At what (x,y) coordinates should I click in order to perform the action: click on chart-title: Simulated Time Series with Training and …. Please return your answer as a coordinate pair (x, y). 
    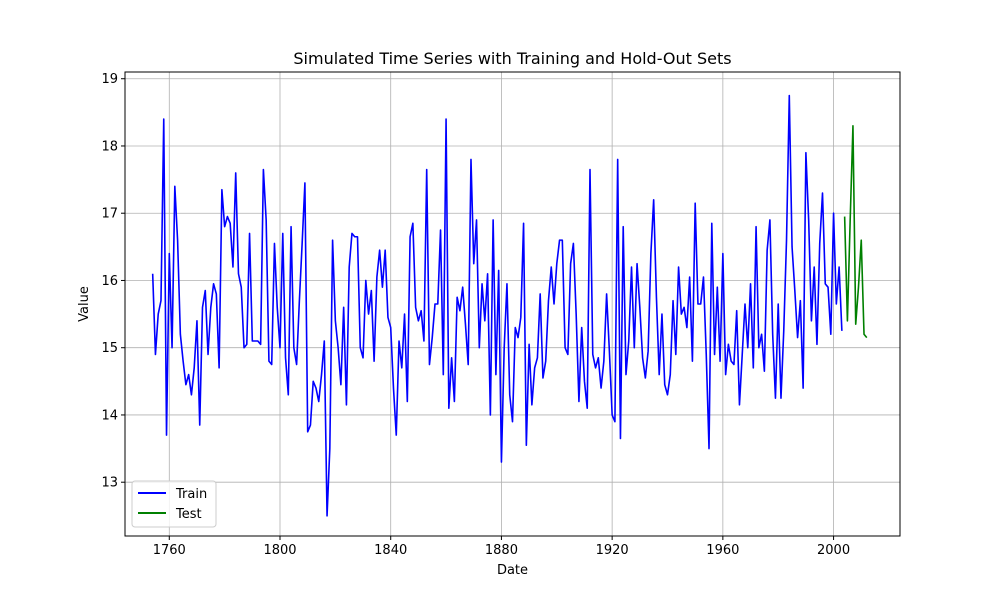
    Looking at the image, I should click on (512, 58).